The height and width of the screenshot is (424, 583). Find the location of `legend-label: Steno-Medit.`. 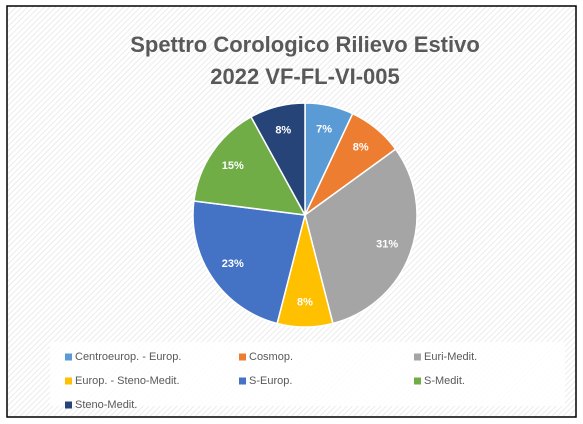

legend-label: Steno-Medit. is located at coordinates (106, 405).